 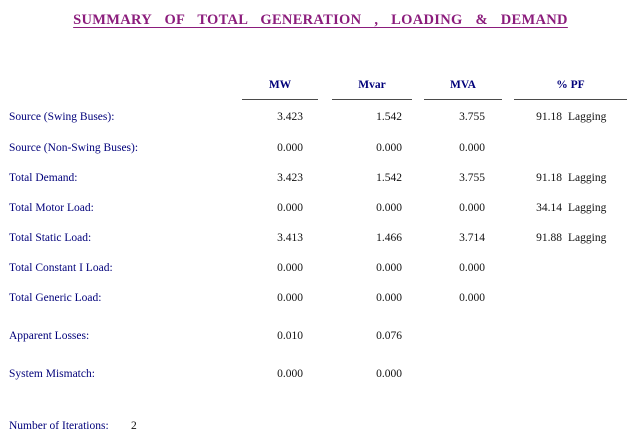 I want to click on mvar-value: 0.076, so click(x=389, y=336).